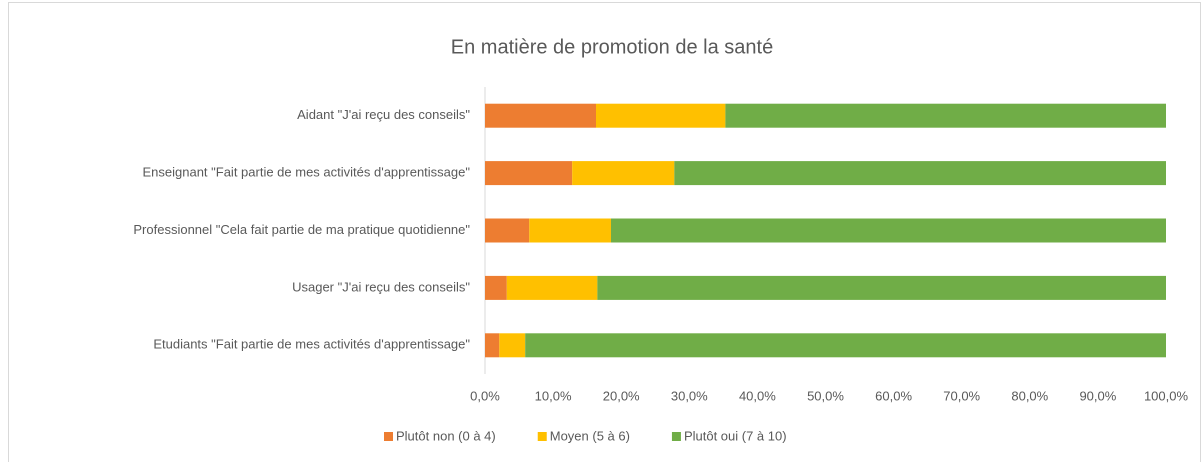 The image size is (1202, 462). Describe the element at coordinates (893, 395) in the screenshot. I see `x-tick-label: 60,0%` at that location.